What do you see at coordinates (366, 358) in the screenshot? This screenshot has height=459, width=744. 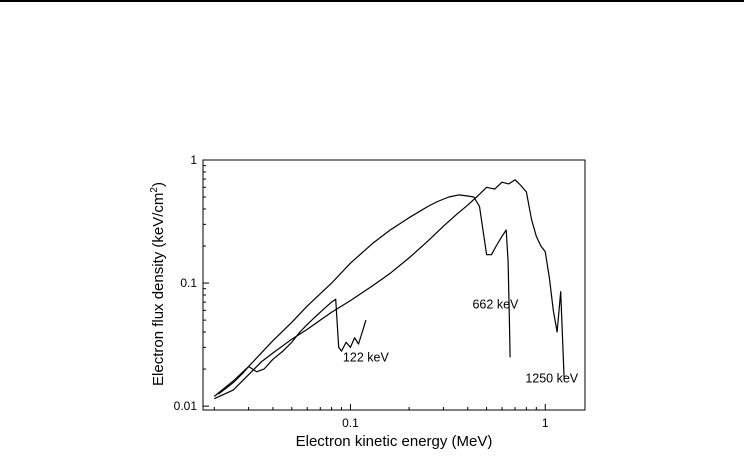 I see `peak-annotation: 122 keV` at bounding box center [366, 358].